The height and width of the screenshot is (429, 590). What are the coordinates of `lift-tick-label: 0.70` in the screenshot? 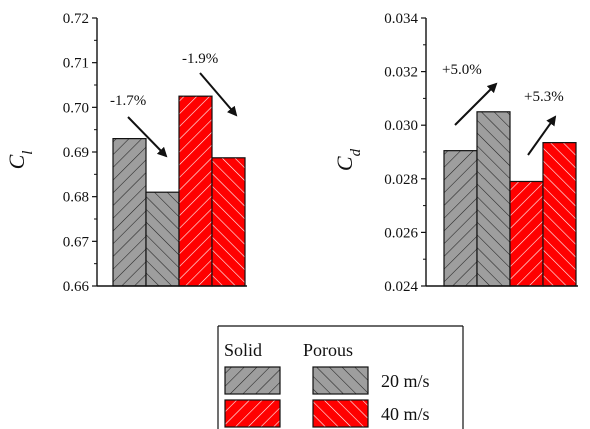 It's located at (76, 108).